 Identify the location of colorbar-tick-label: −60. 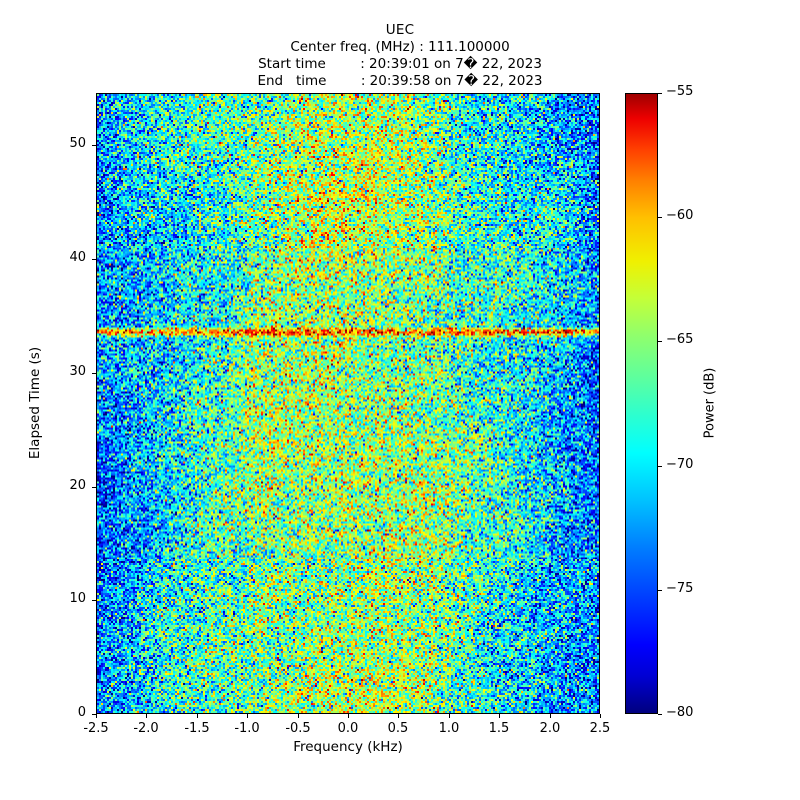
(680, 215).